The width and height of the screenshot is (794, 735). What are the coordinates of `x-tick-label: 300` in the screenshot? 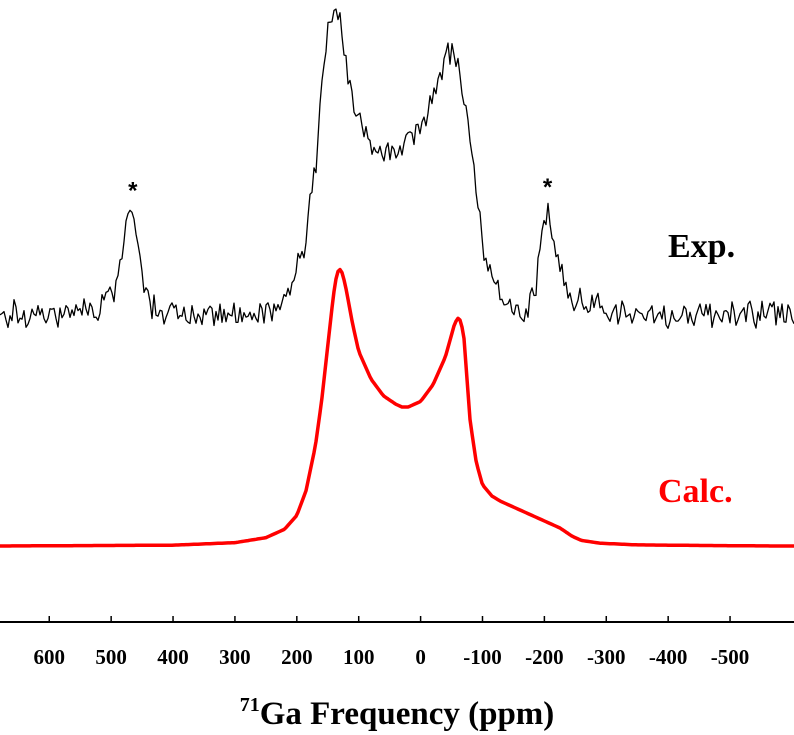 It's located at (235, 657).